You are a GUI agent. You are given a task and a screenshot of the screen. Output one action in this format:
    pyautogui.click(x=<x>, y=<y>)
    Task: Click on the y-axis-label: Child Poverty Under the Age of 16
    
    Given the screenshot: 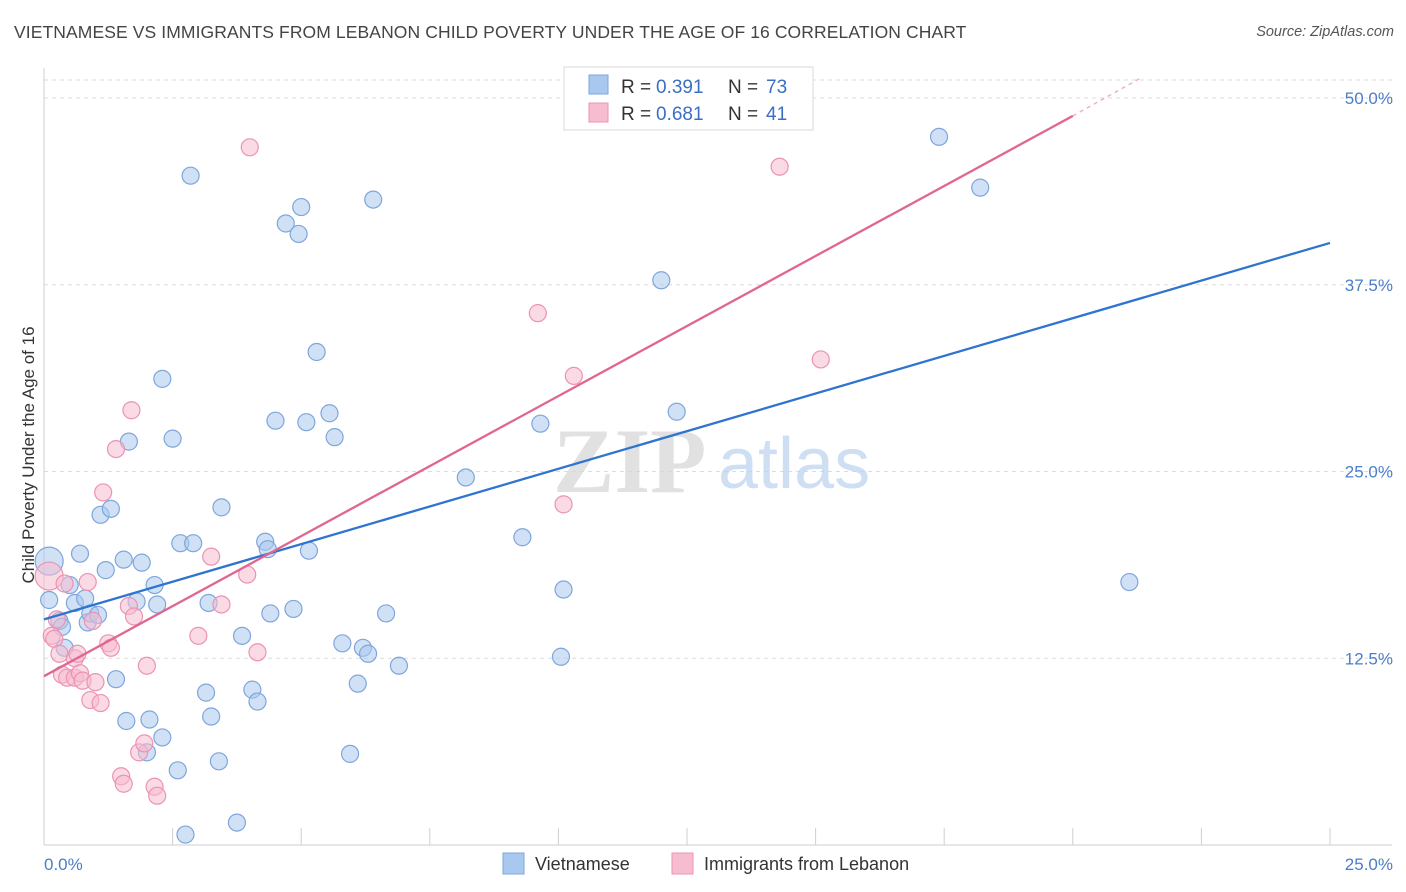 What is the action you would take?
    pyautogui.click(x=28, y=454)
    